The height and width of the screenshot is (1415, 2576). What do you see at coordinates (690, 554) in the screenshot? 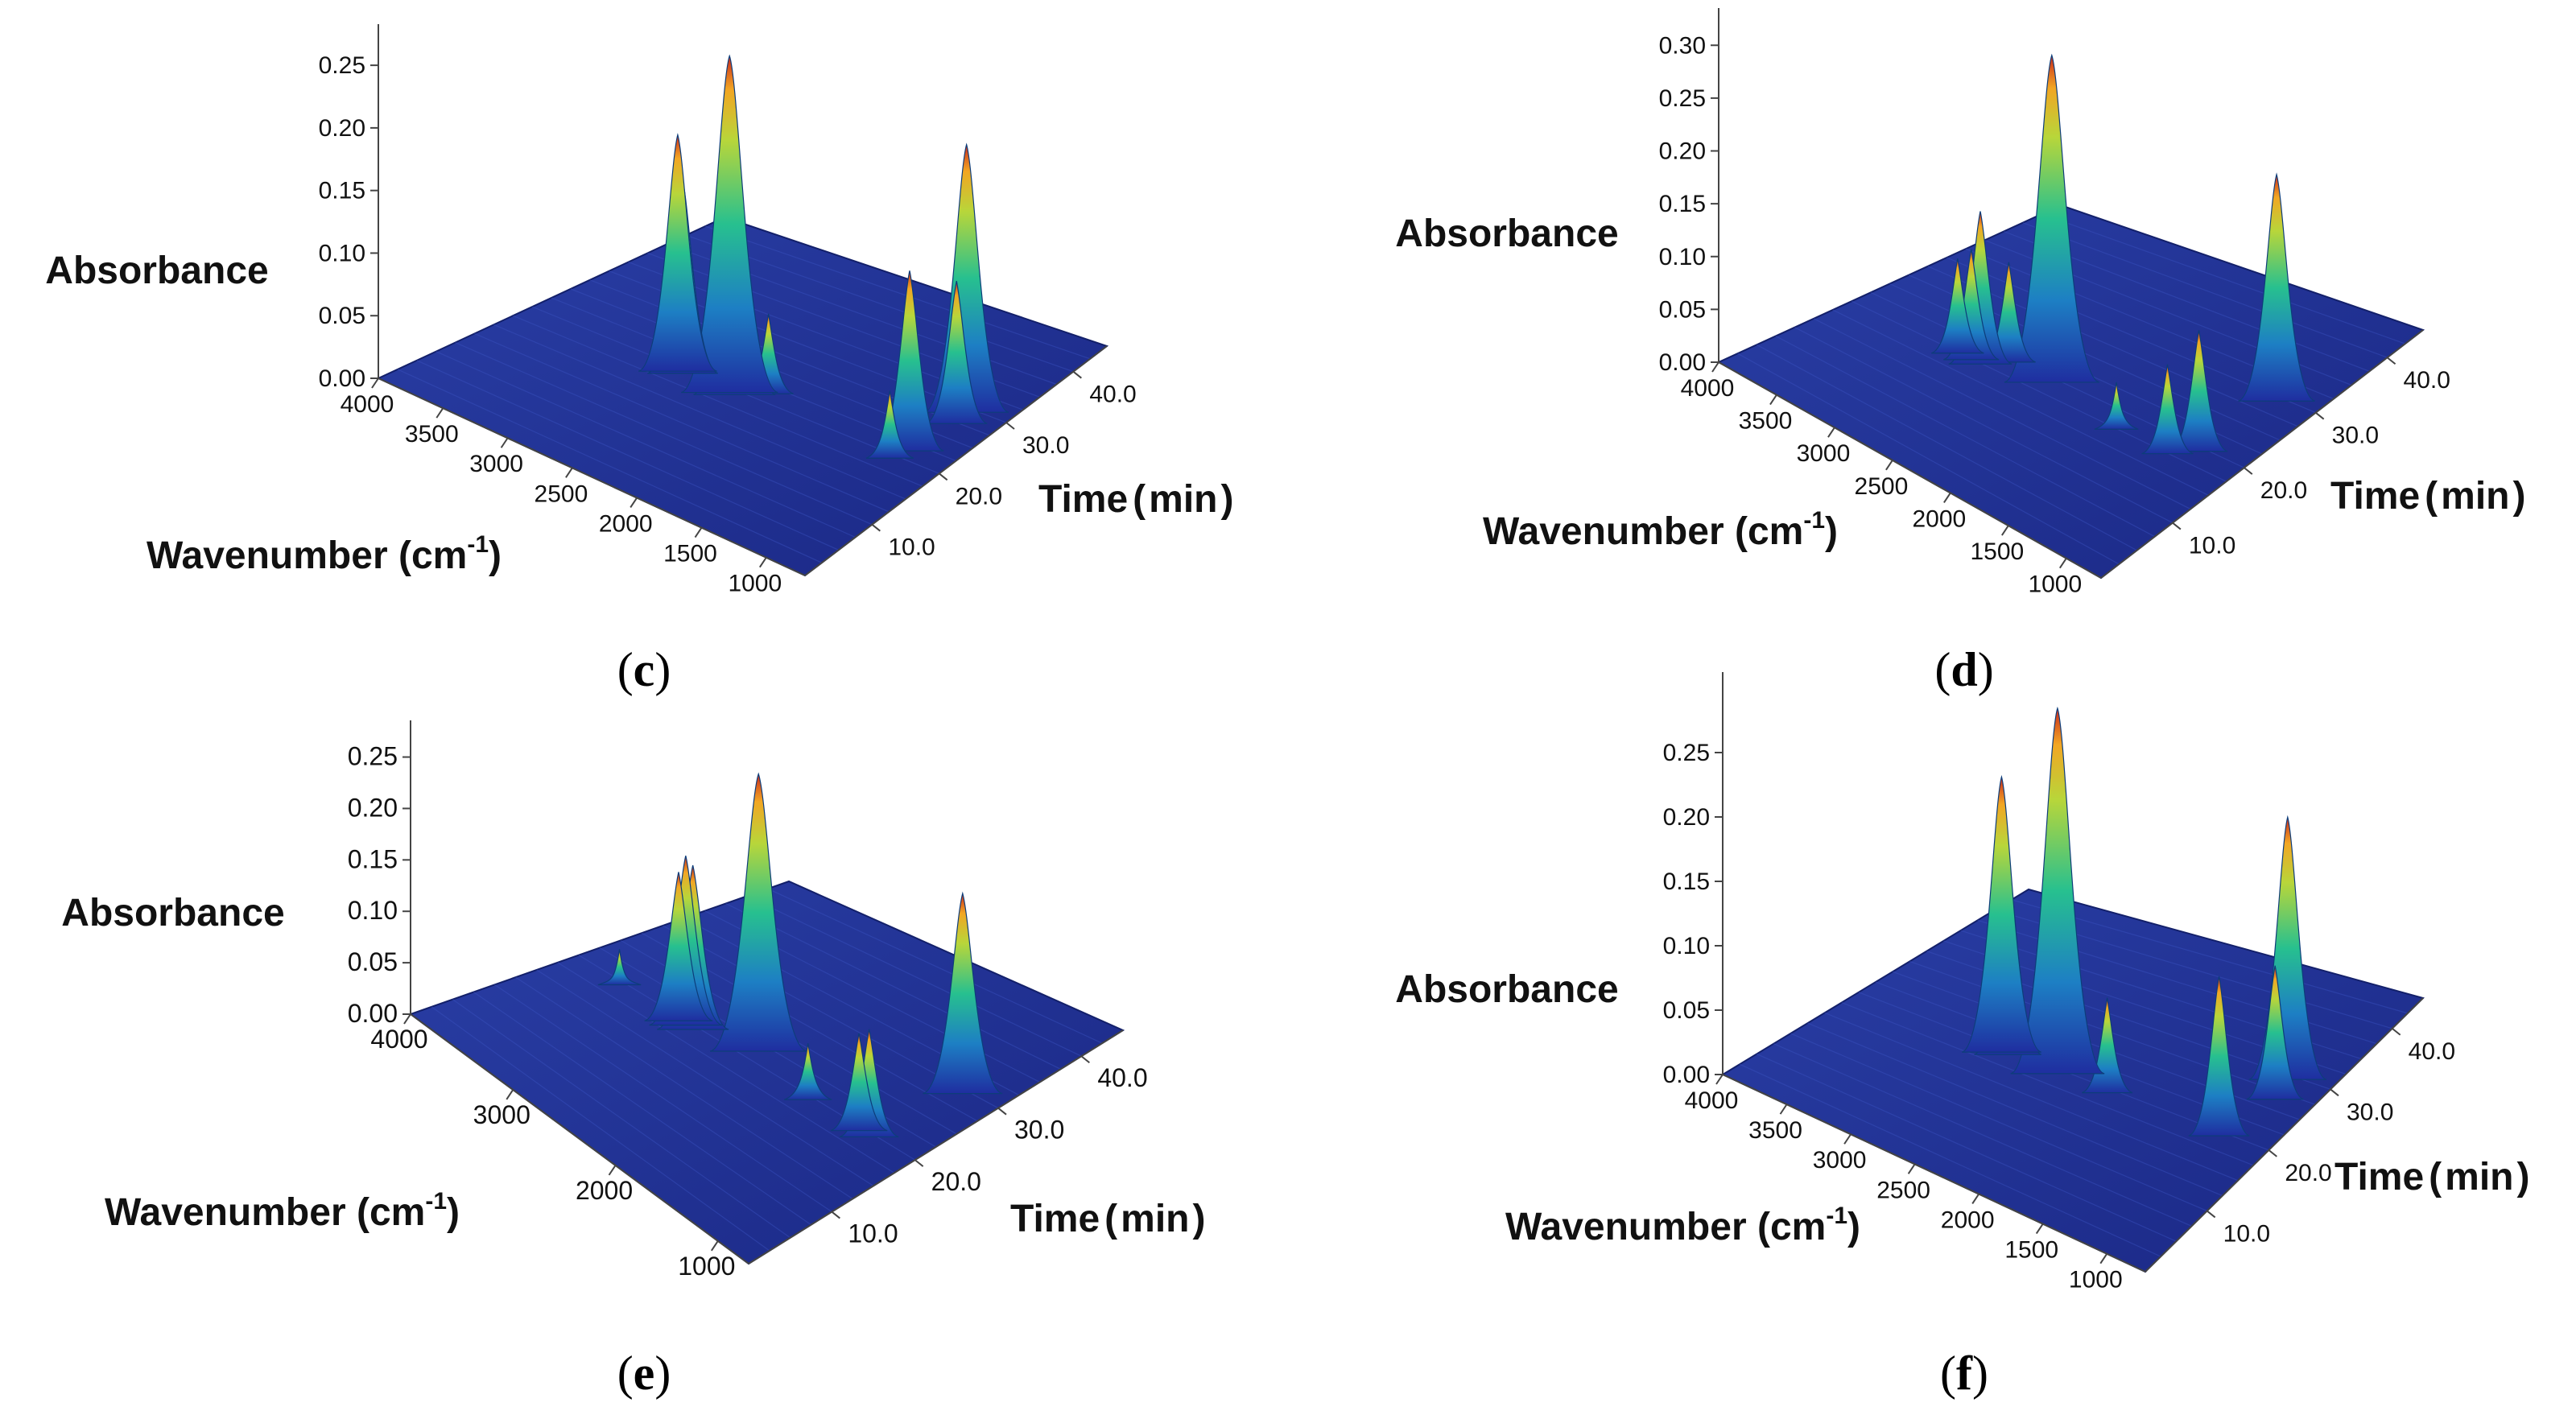
I see `x-tick-label: 1500` at bounding box center [690, 554].